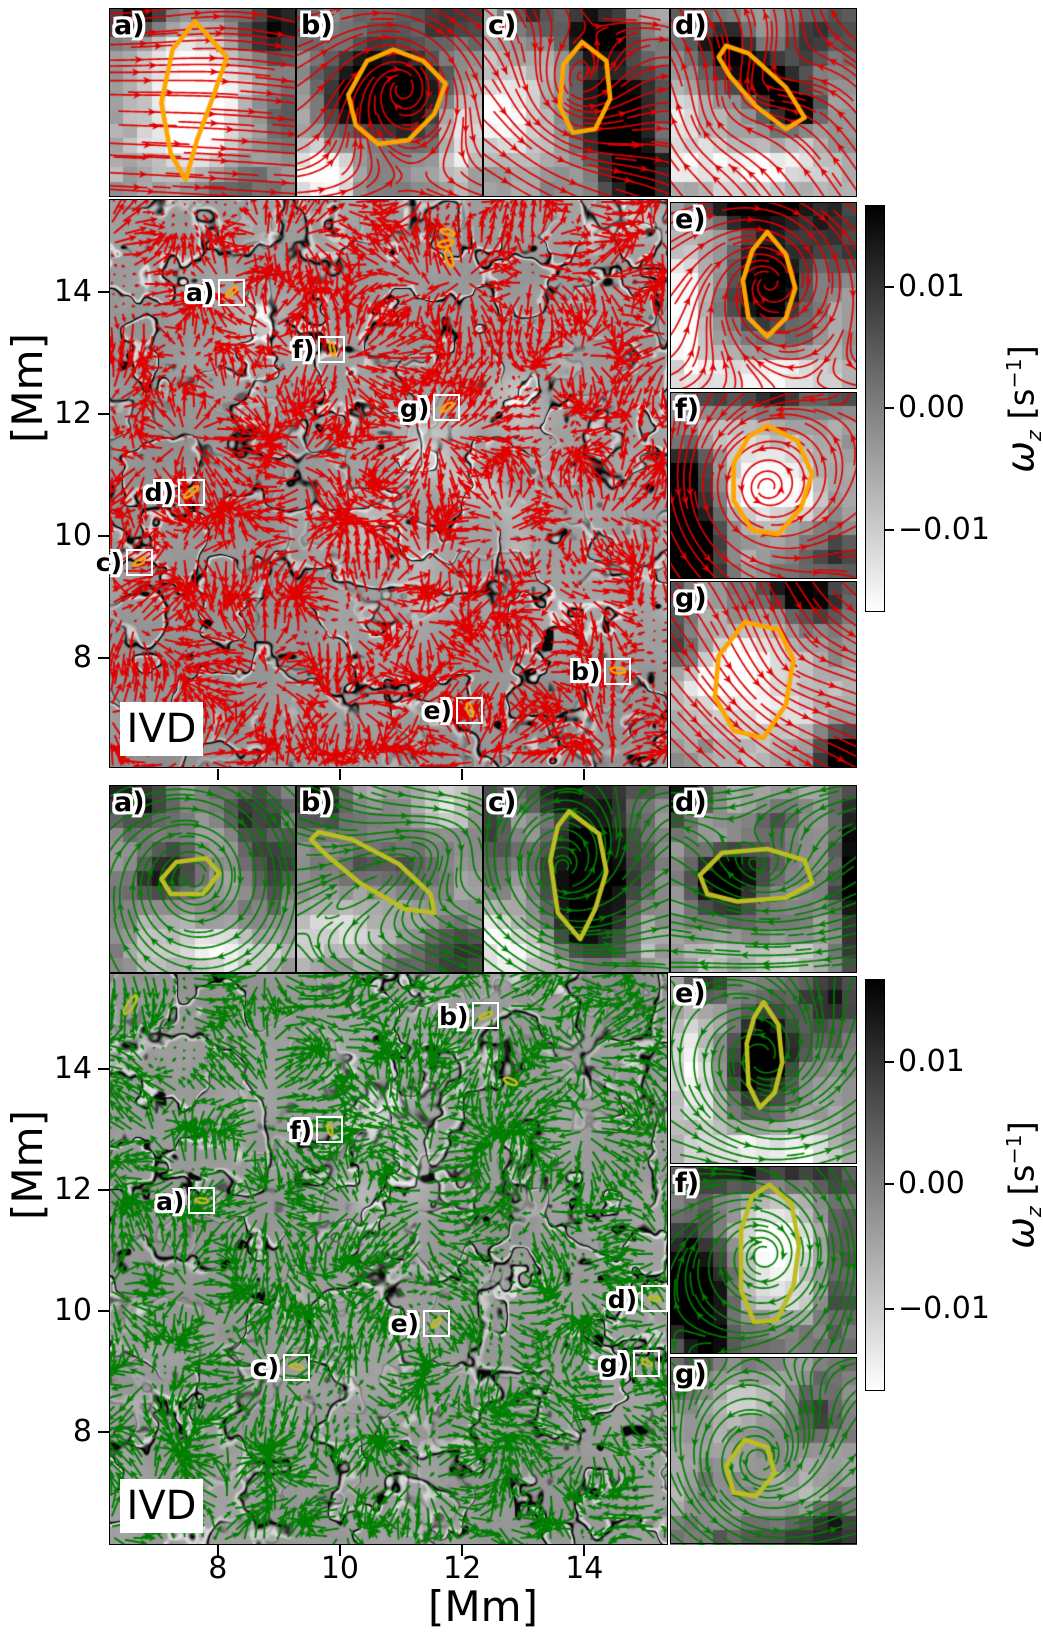  Describe the element at coordinates (129, 25) in the screenshot. I see `inset-label-top-a: a)` at that location.